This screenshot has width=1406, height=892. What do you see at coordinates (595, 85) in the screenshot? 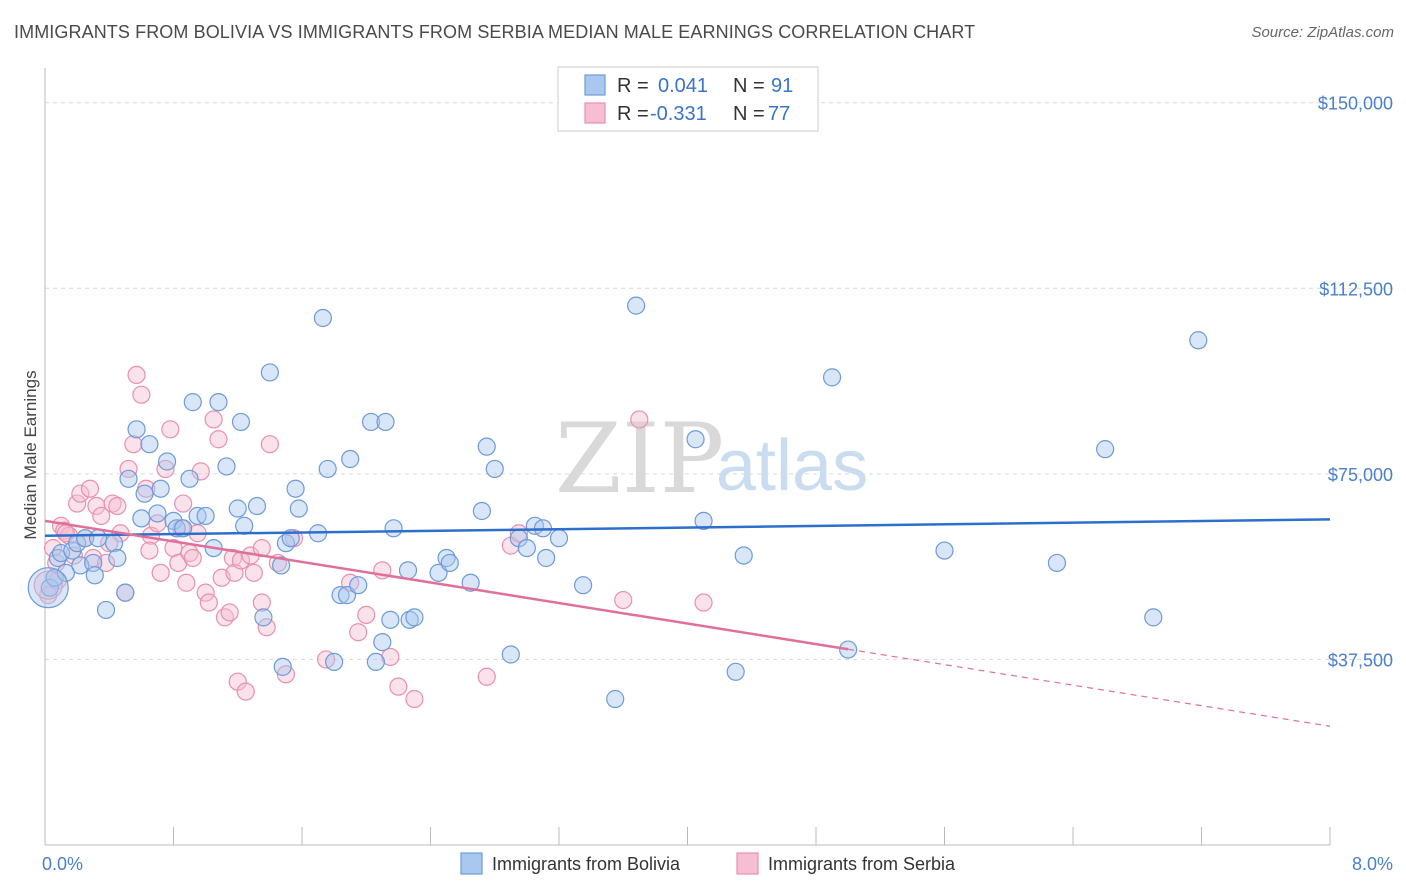
I see `legend-swatch-bolivia` at bounding box center [595, 85].